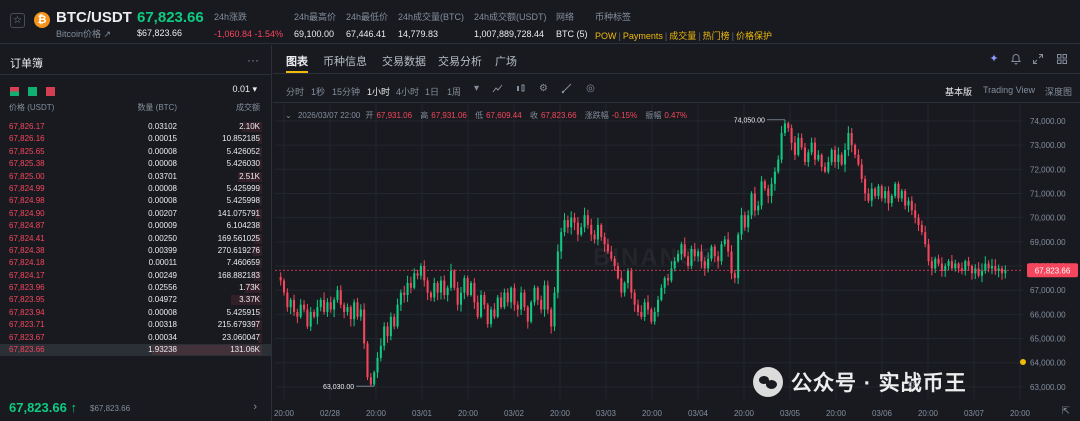 Image resolution: width=1080 pixels, height=421 pixels. What do you see at coordinates (460, 62) in the screenshot?
I see `tab-trading-analysis: 交易分析` at bounding box center [460, 62].